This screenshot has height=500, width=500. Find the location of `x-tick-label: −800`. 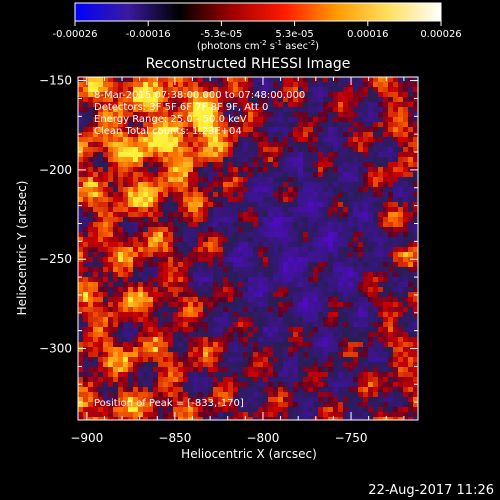

x-tick-label: −800 is located at coordinates (262, 438).